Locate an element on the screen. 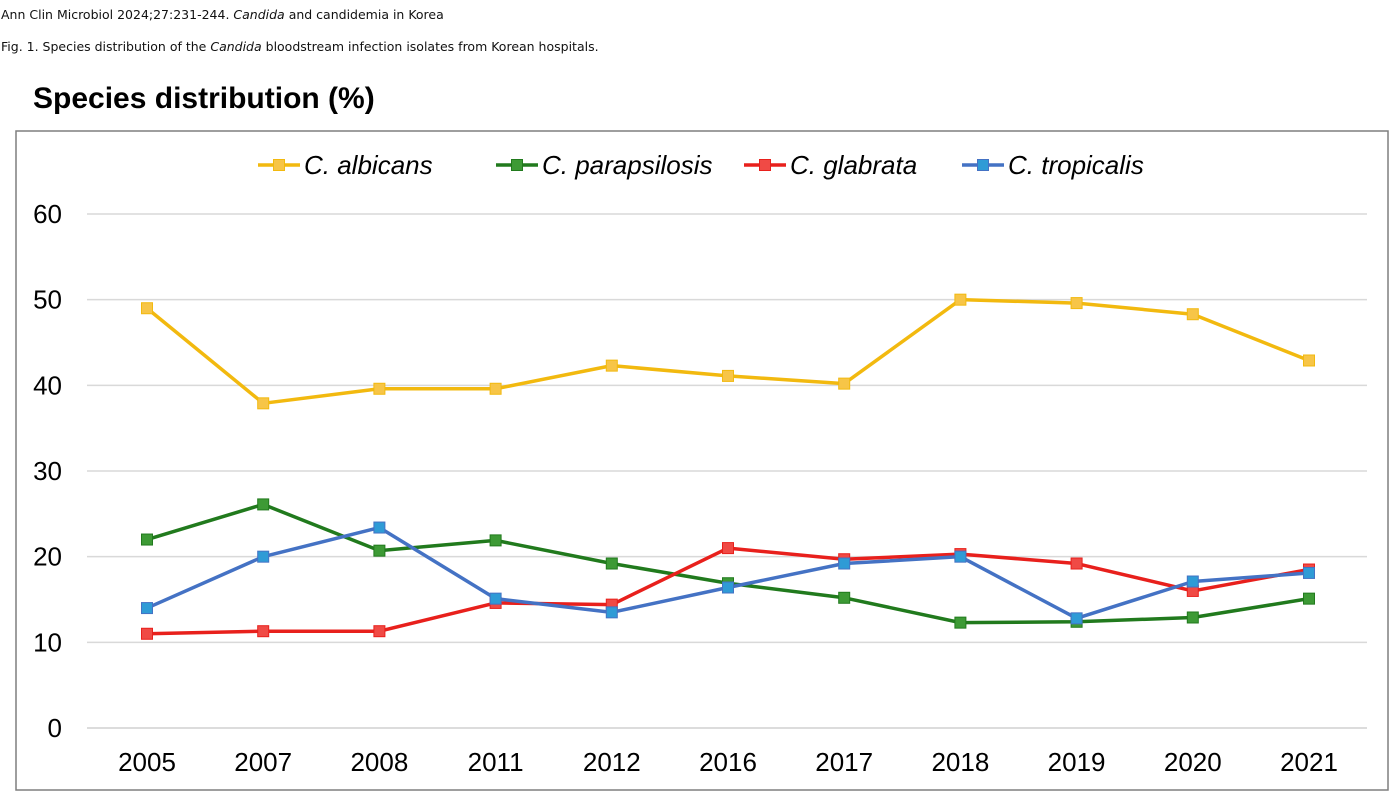 This screenshot has height=800, width=1400. y-tick-label: 30 is located at coordinates (47, 471).